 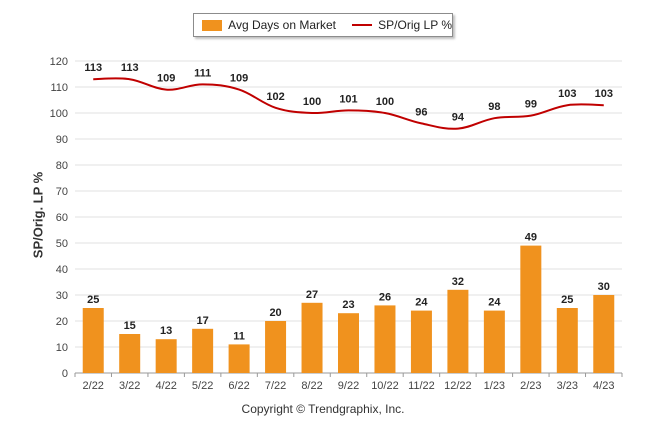 I want to click on bar-value-label: 17, so click(x=203, y=321).